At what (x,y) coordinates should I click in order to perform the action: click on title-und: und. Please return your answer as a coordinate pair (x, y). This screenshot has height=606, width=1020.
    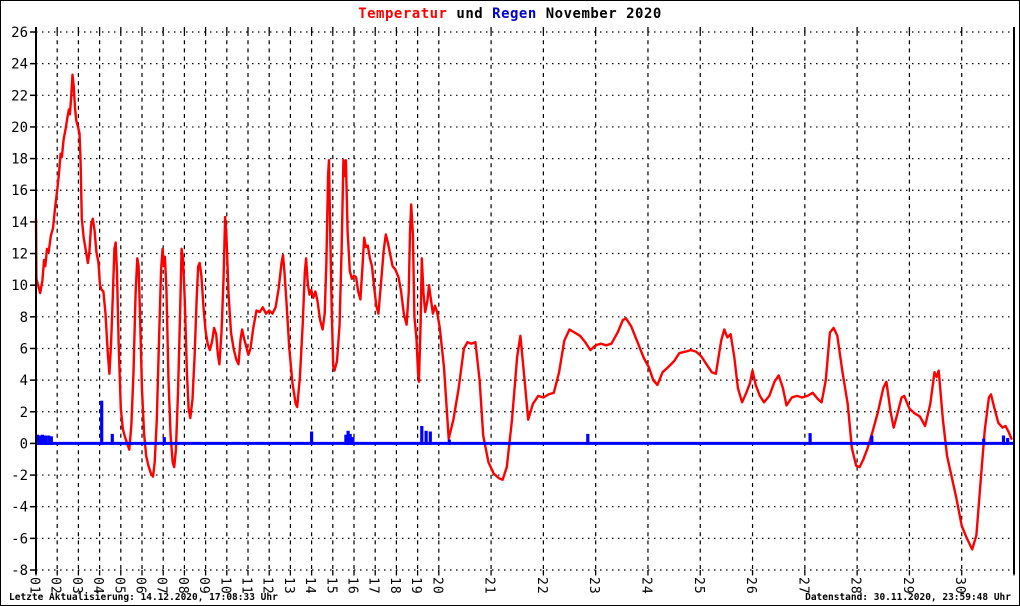
    Looking at the image, I should click on (470, 14).